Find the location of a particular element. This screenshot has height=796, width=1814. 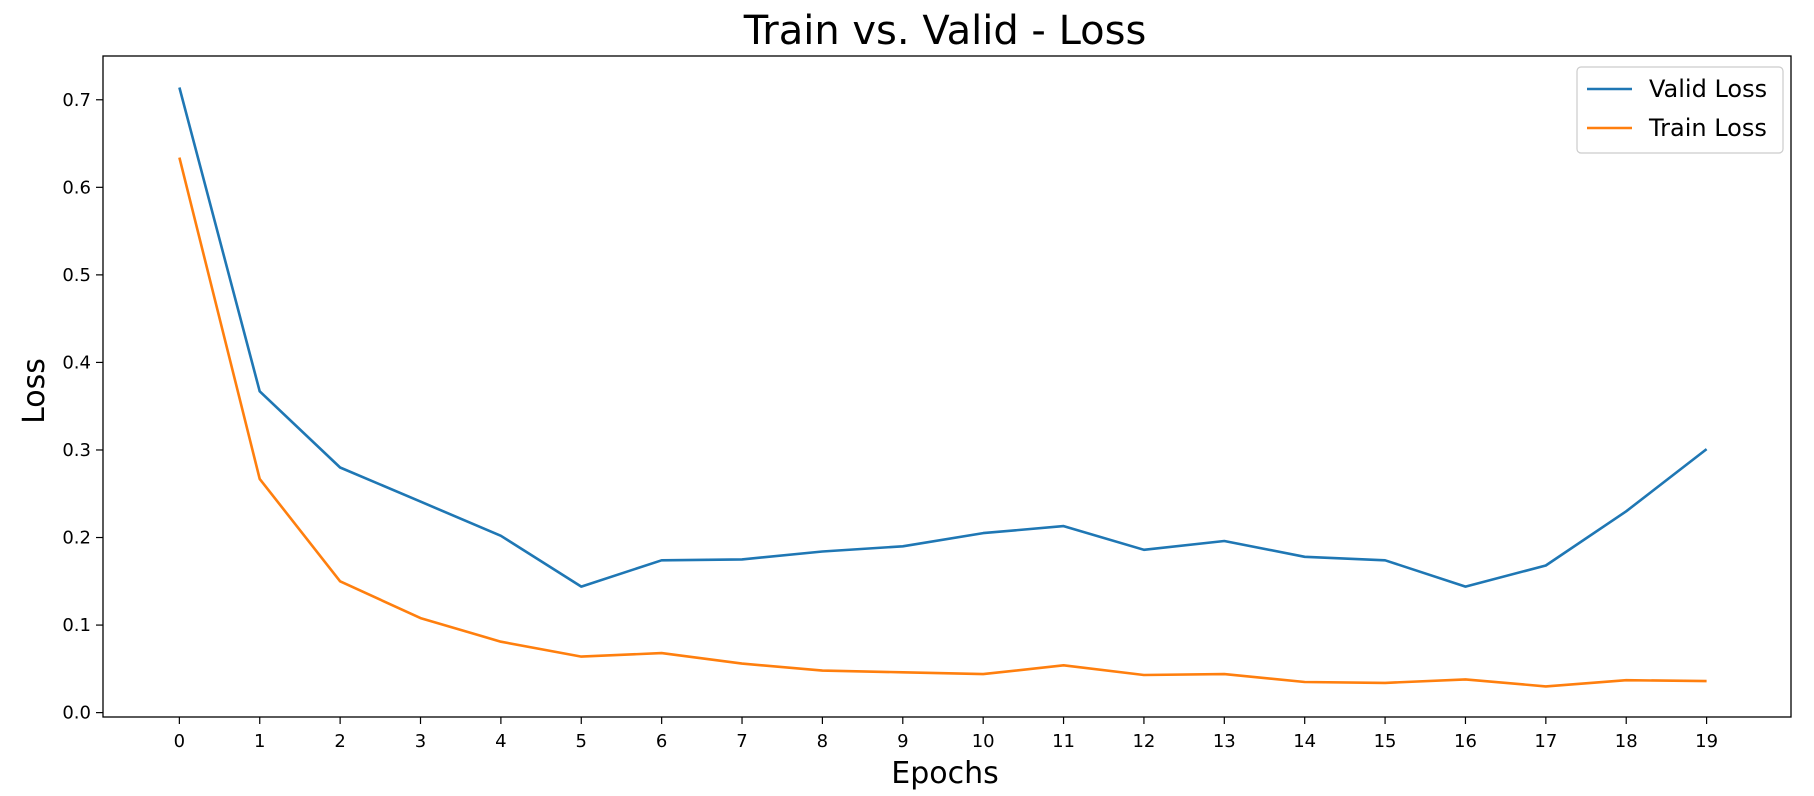

y-tick-label: 0.1 is located at coordinates (76, 625).